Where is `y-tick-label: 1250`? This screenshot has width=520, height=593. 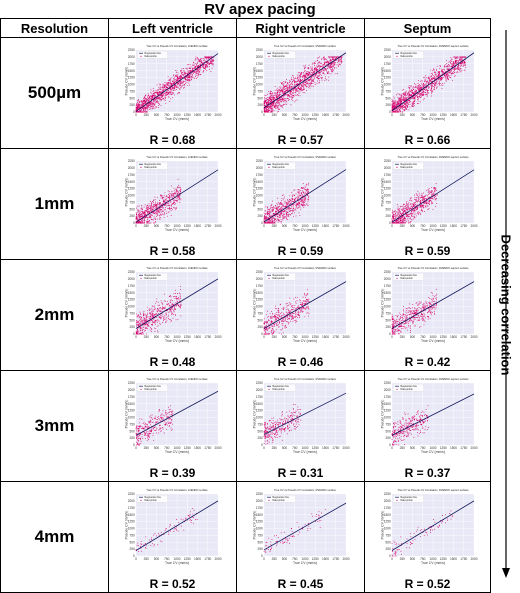
y-tick-label: 1250 is located at coordinates (131, 189).